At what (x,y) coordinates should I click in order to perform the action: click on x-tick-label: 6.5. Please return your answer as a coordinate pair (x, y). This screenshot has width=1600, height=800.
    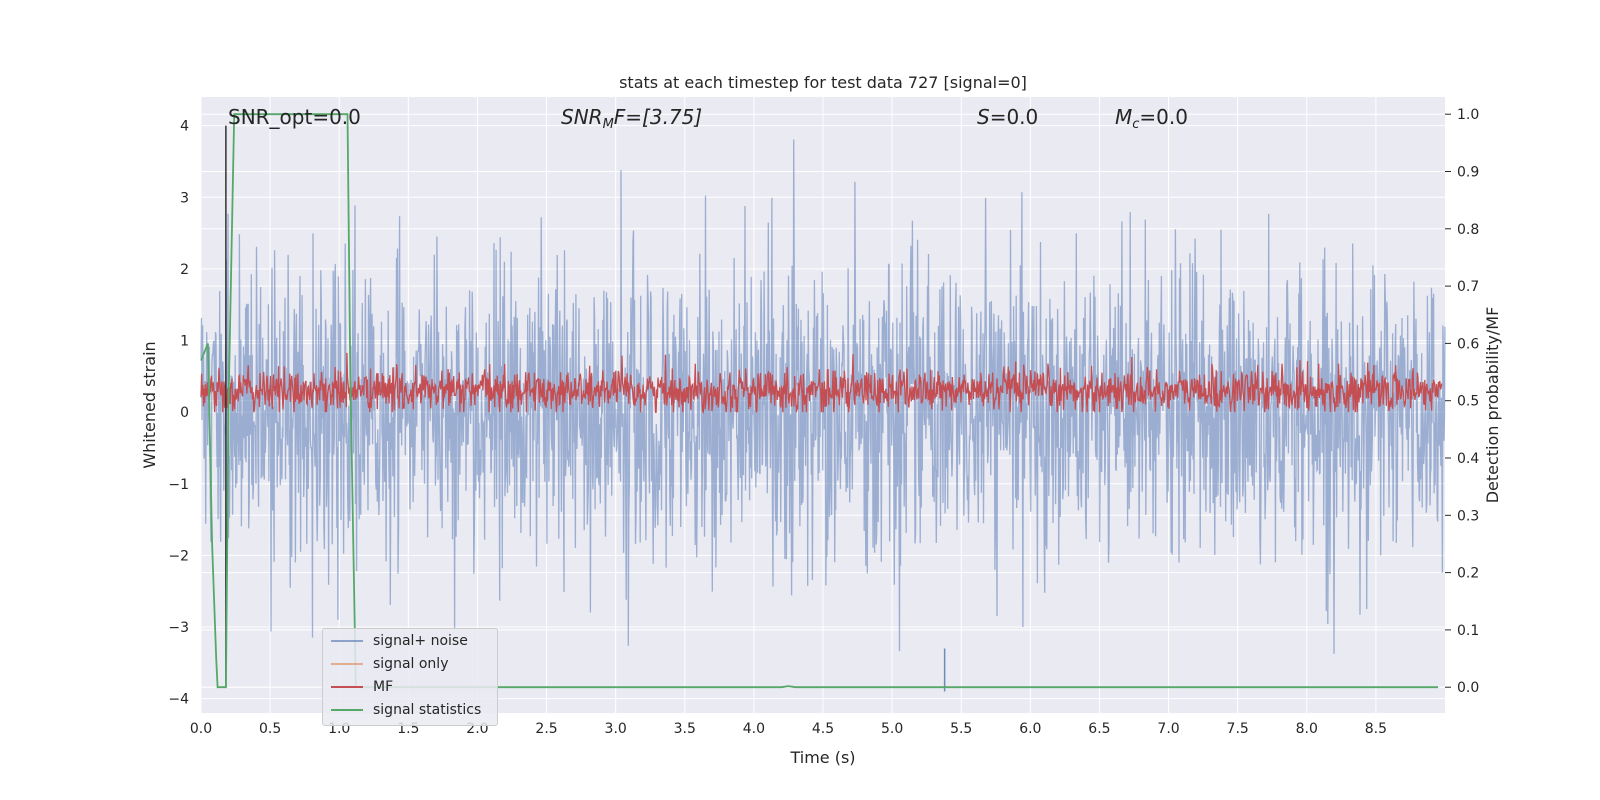
    Looking at the image, I should click on (1099, 729).